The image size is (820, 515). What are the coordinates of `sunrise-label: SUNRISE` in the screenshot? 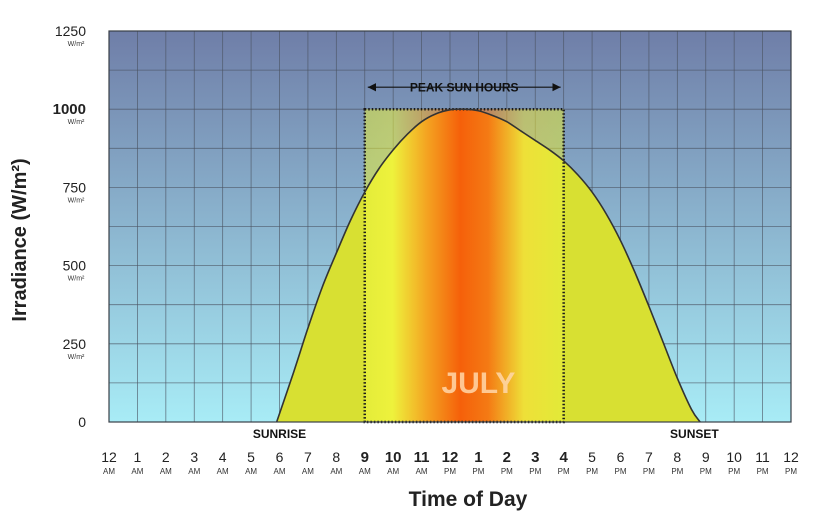 It's located at (279, 434).